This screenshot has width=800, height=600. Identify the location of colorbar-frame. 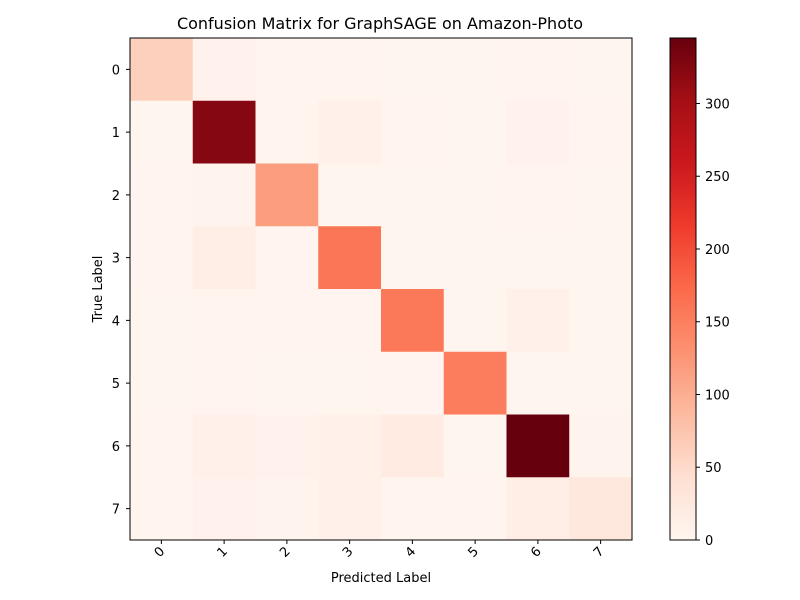
(683, 289).